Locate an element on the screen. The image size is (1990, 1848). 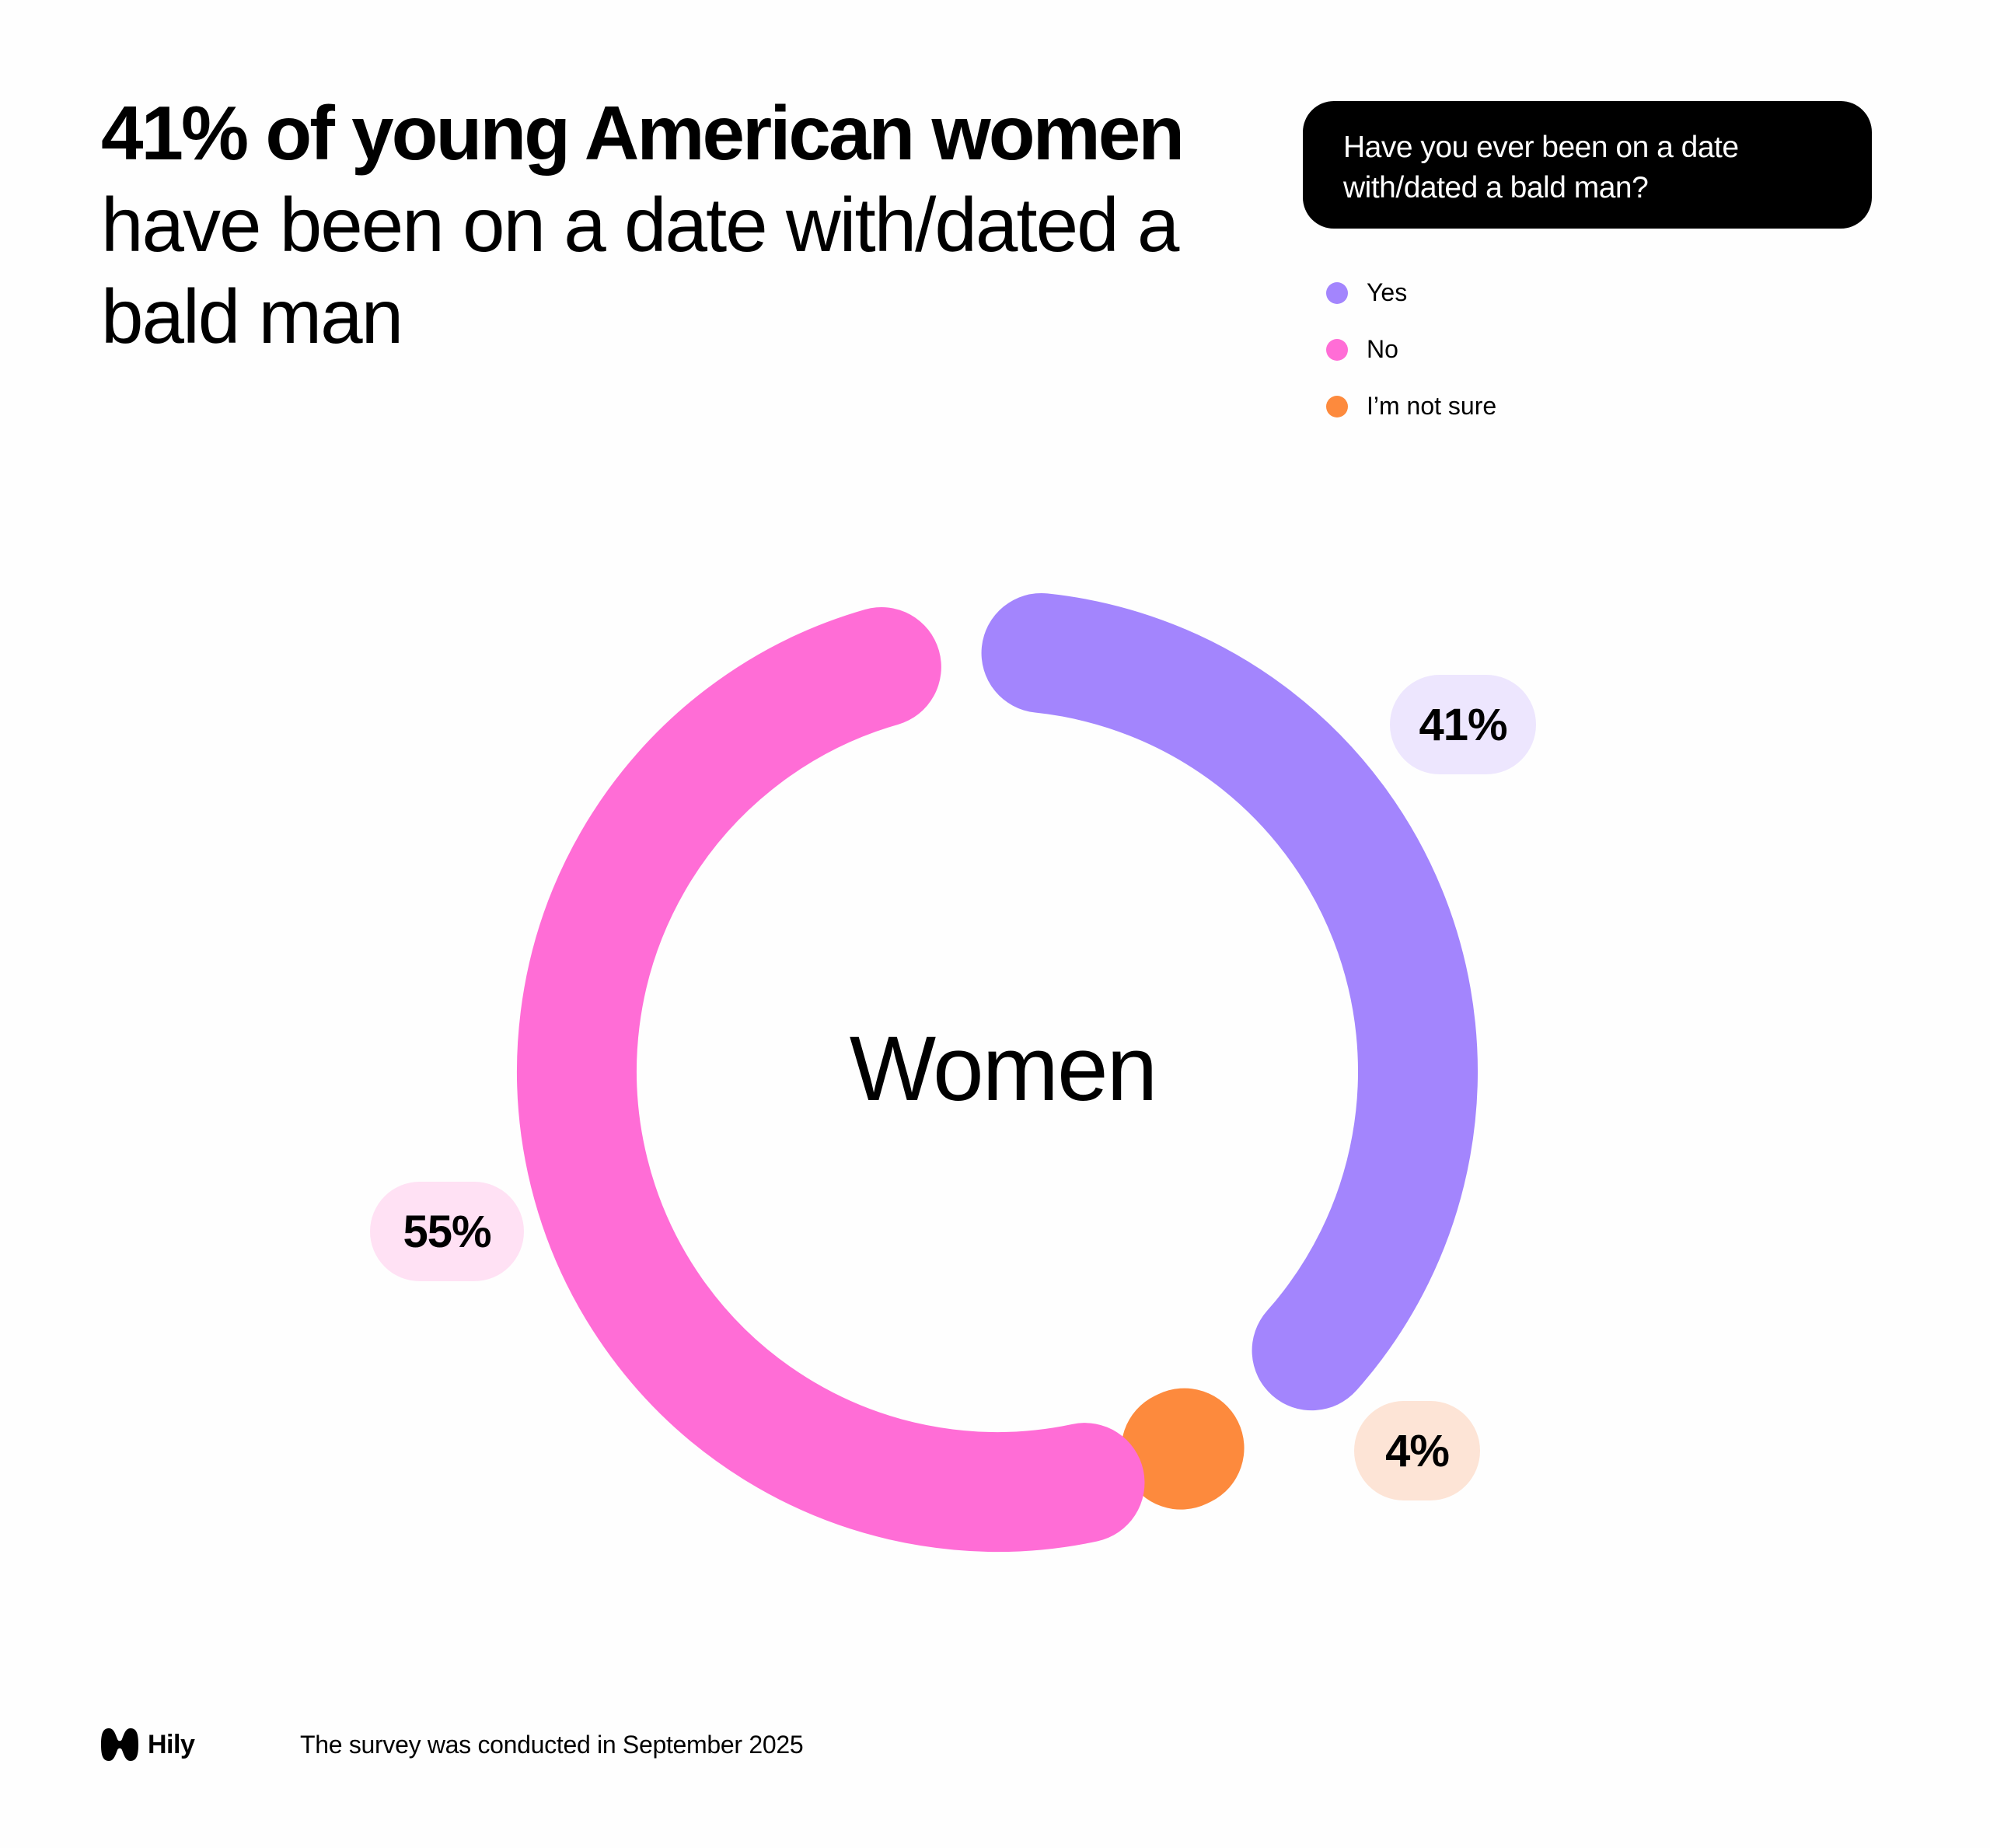
legend-item-no: No is located at coordinates (1411, 349).